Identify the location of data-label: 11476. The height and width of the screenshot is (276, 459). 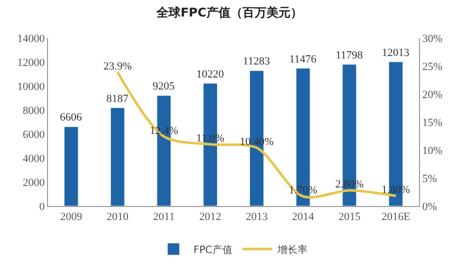
(303, 59).